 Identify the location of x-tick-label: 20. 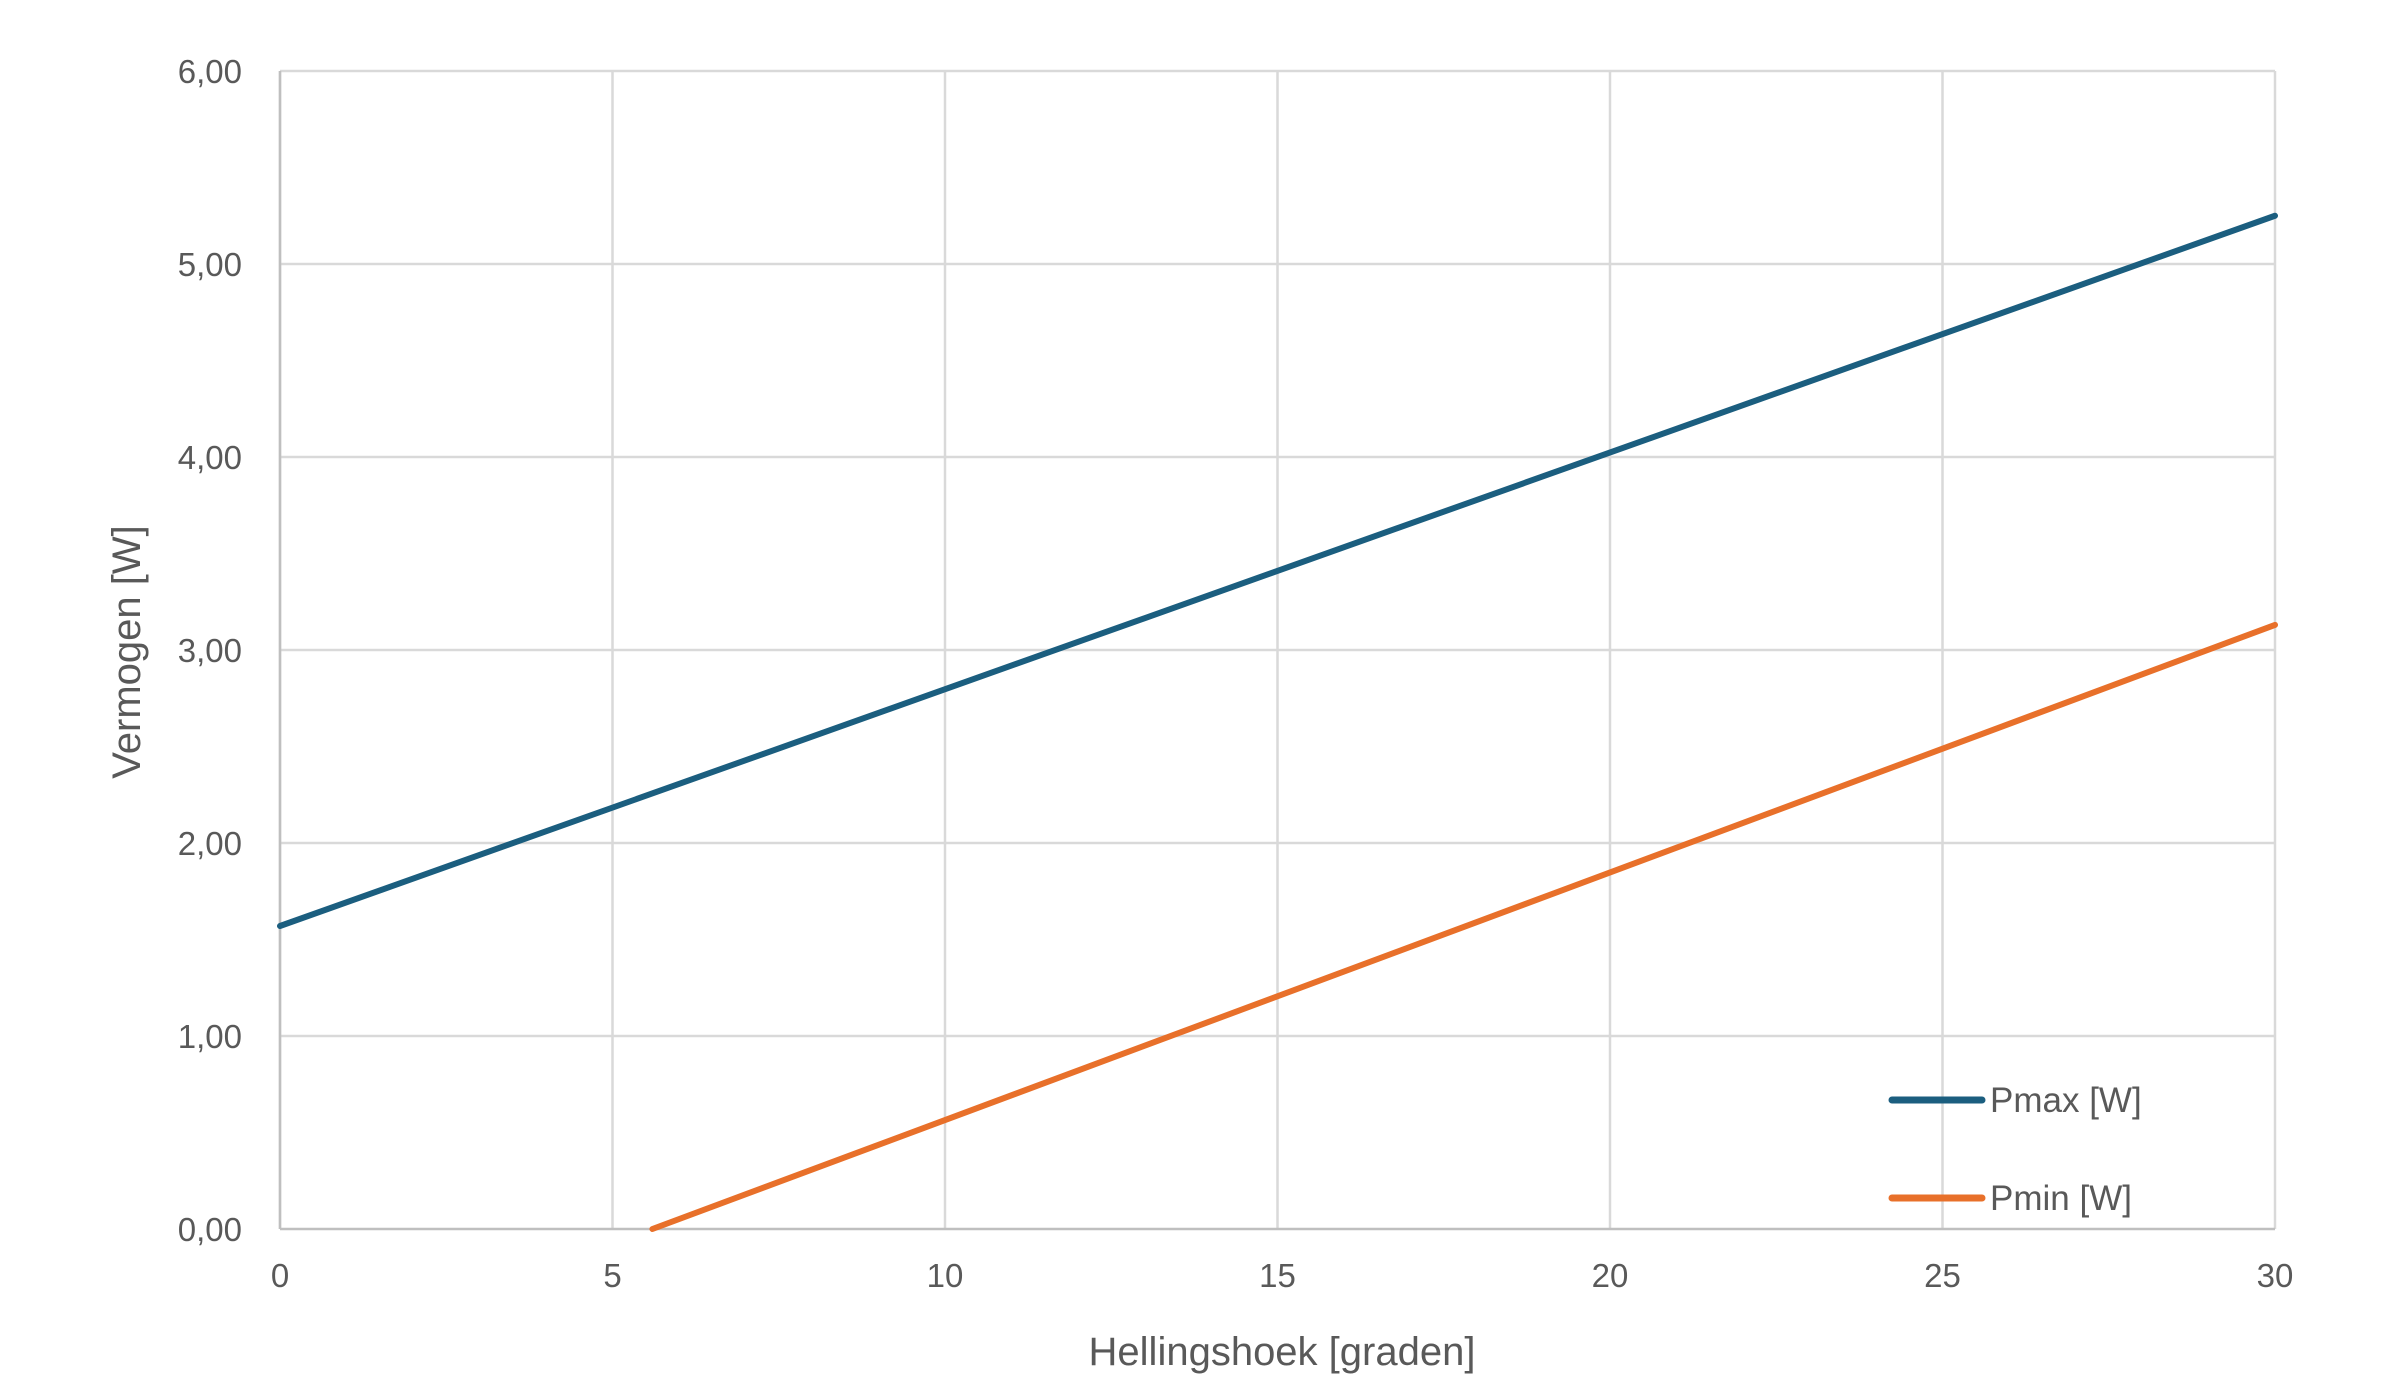
(1610, 1275).